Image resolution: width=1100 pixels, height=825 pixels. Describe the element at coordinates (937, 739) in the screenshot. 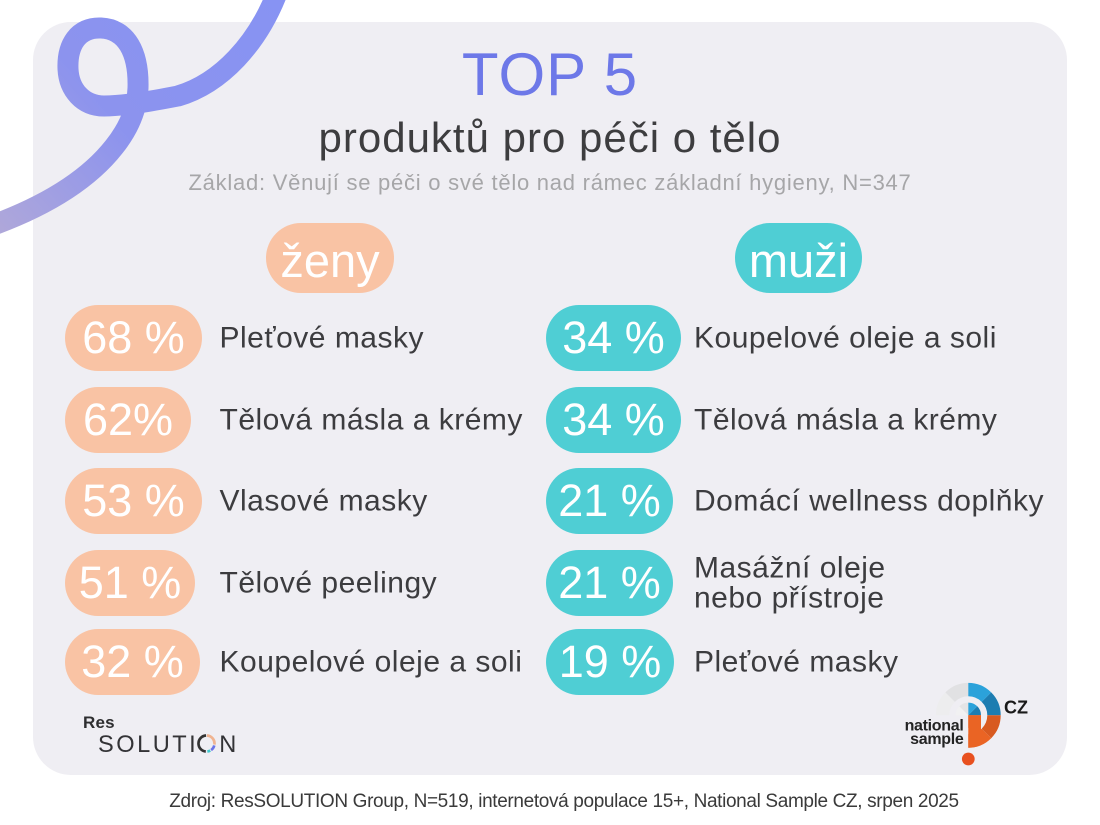

I see `svg-text: sample` at that location.